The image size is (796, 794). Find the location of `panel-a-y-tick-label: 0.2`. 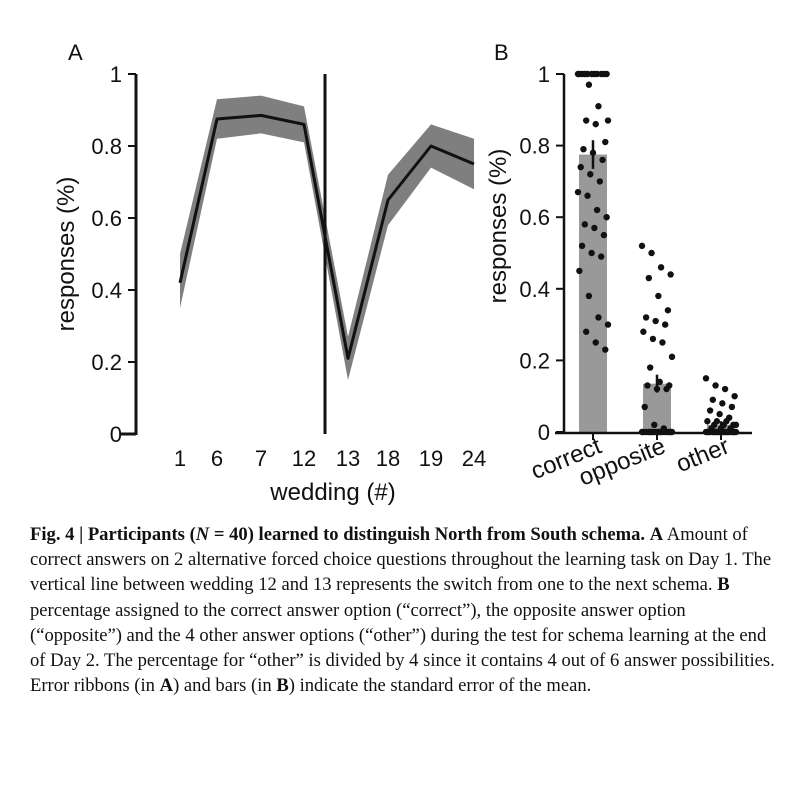

panel-a-y-tick-label: 0.2 is located at coordinates (106, 362).